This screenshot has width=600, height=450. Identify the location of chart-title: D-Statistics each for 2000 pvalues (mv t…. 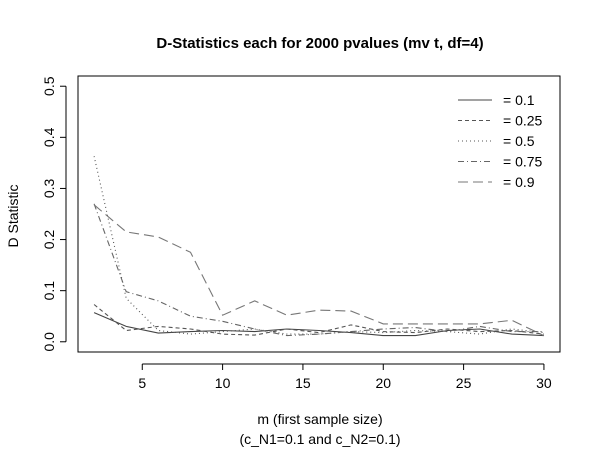
(319, 43).